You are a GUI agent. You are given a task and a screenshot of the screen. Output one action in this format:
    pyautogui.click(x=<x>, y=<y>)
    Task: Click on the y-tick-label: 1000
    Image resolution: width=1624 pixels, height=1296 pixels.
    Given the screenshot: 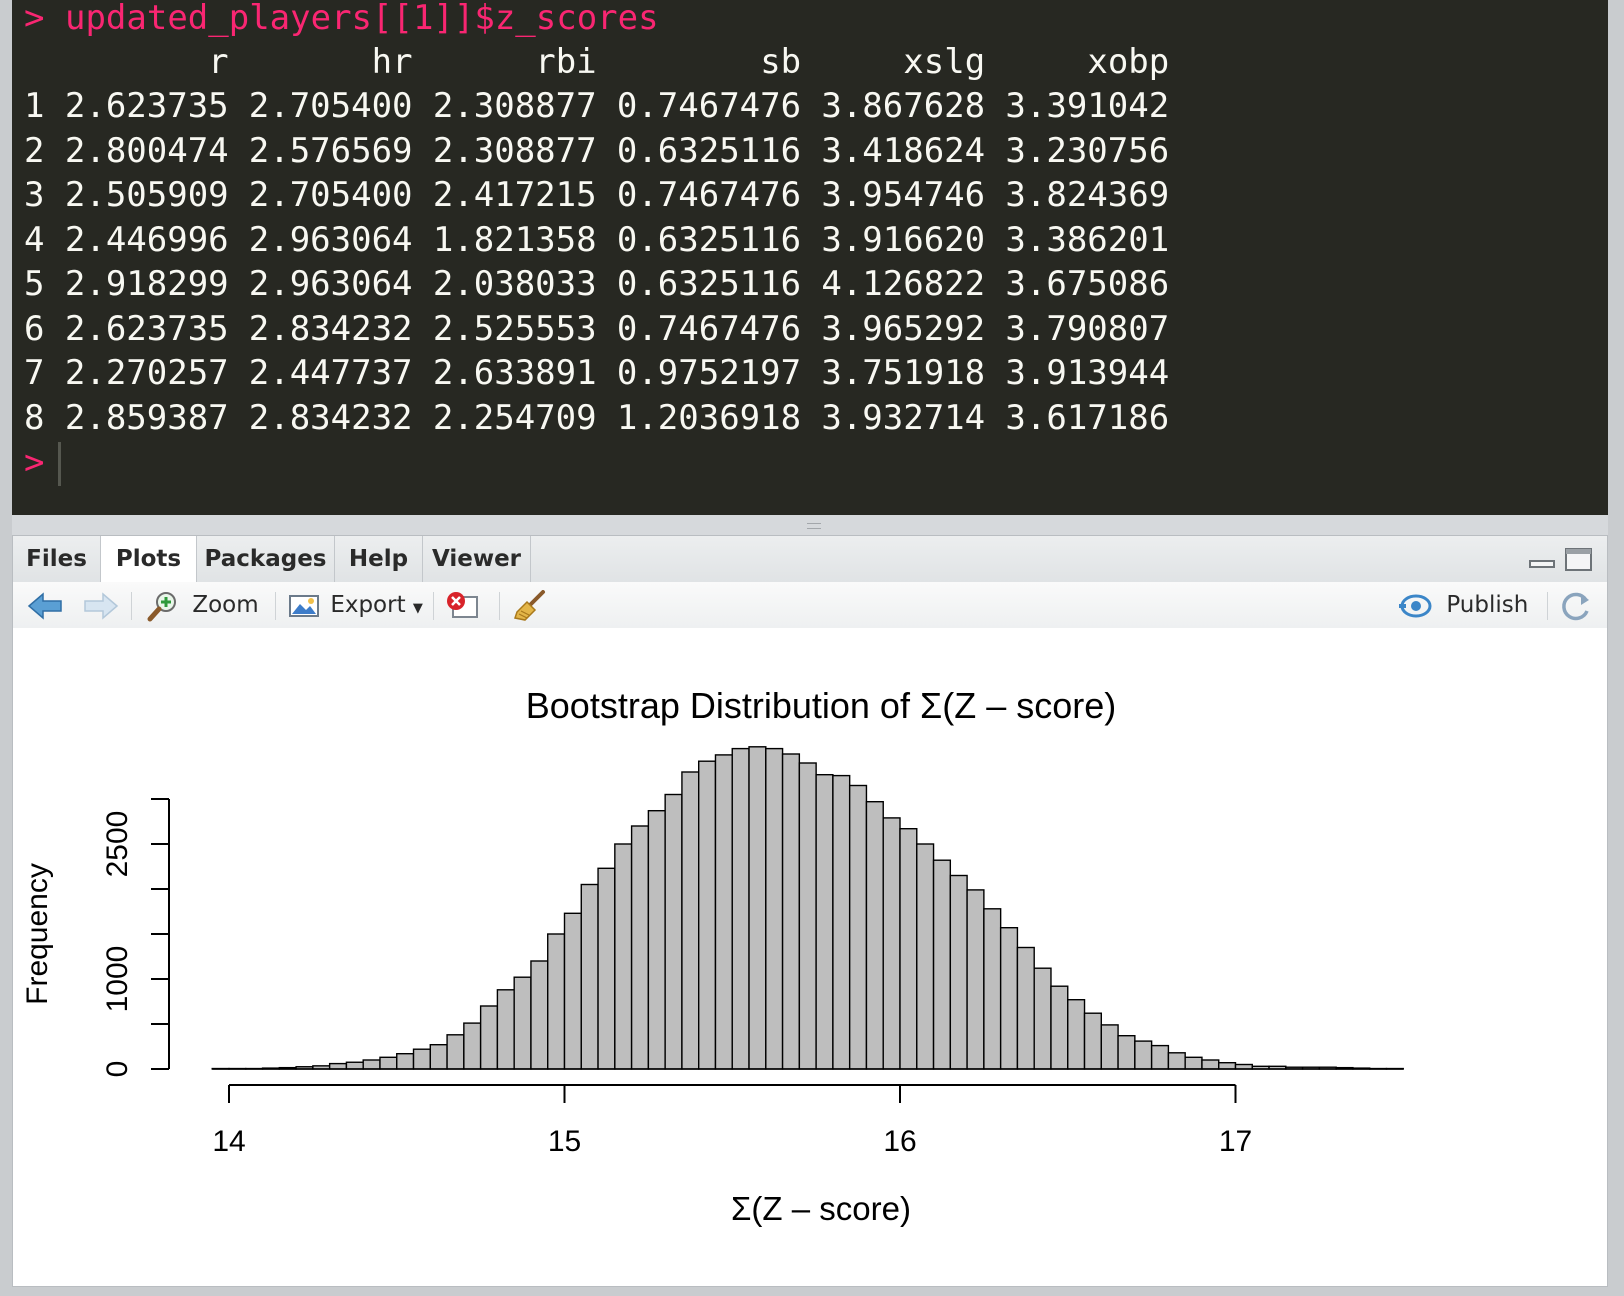 What is the action you would take?
    pyautogui.click(x=117, y=979)
    